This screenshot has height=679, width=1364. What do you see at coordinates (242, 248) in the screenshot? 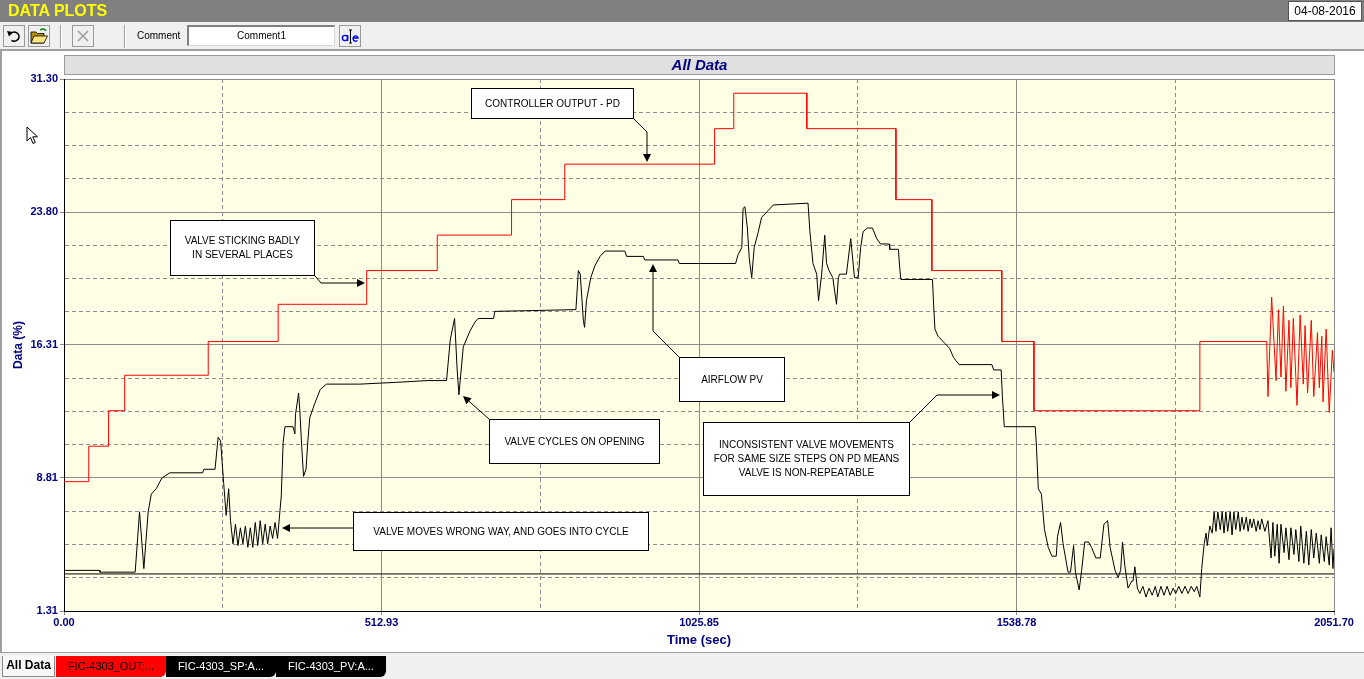
I see `annotation: VALVE STICKING BADLY IN SEVERAL PLACES` at bounding box center [242, 248].